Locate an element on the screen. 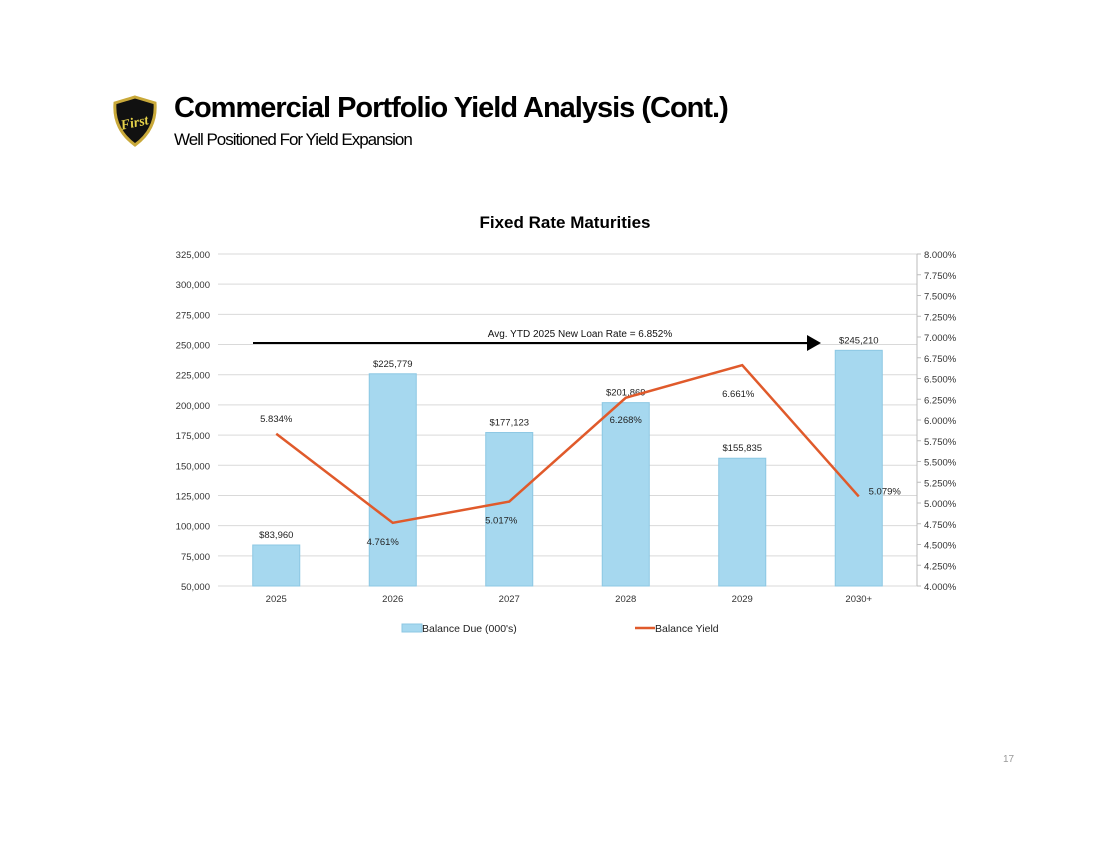 This screenshot has height=849, width=1100. left-tick-label: 225,000 is located at coordinates (193, 376).